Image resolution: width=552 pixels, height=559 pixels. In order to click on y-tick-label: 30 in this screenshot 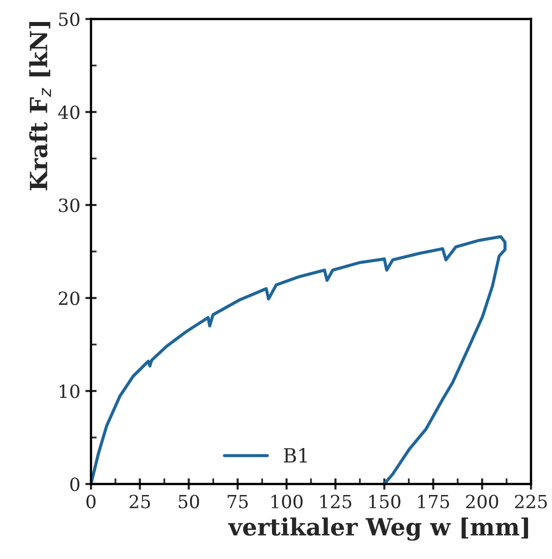, I will do `click(69, 205)`.